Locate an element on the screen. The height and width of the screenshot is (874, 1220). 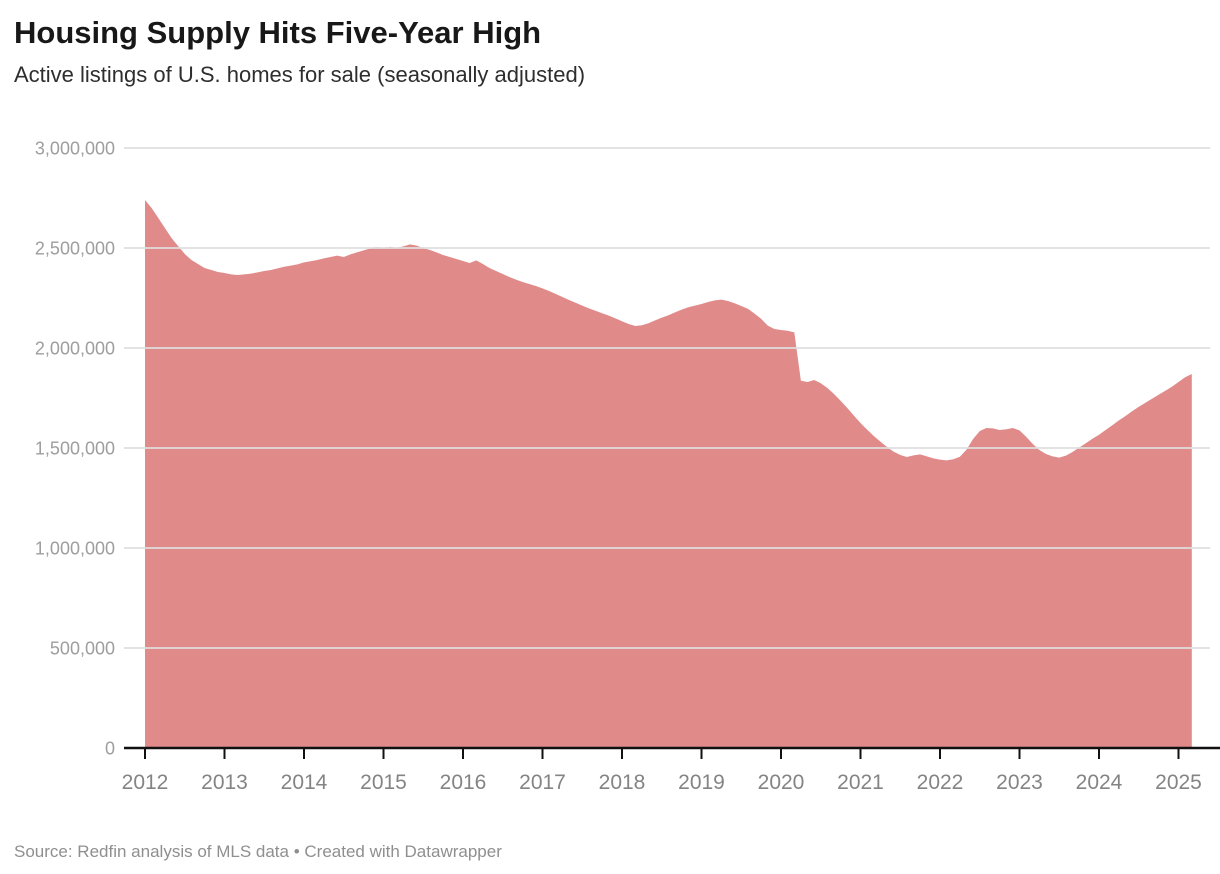
y-axis-label: 3,000,000 is located at coordinates (75, 149).